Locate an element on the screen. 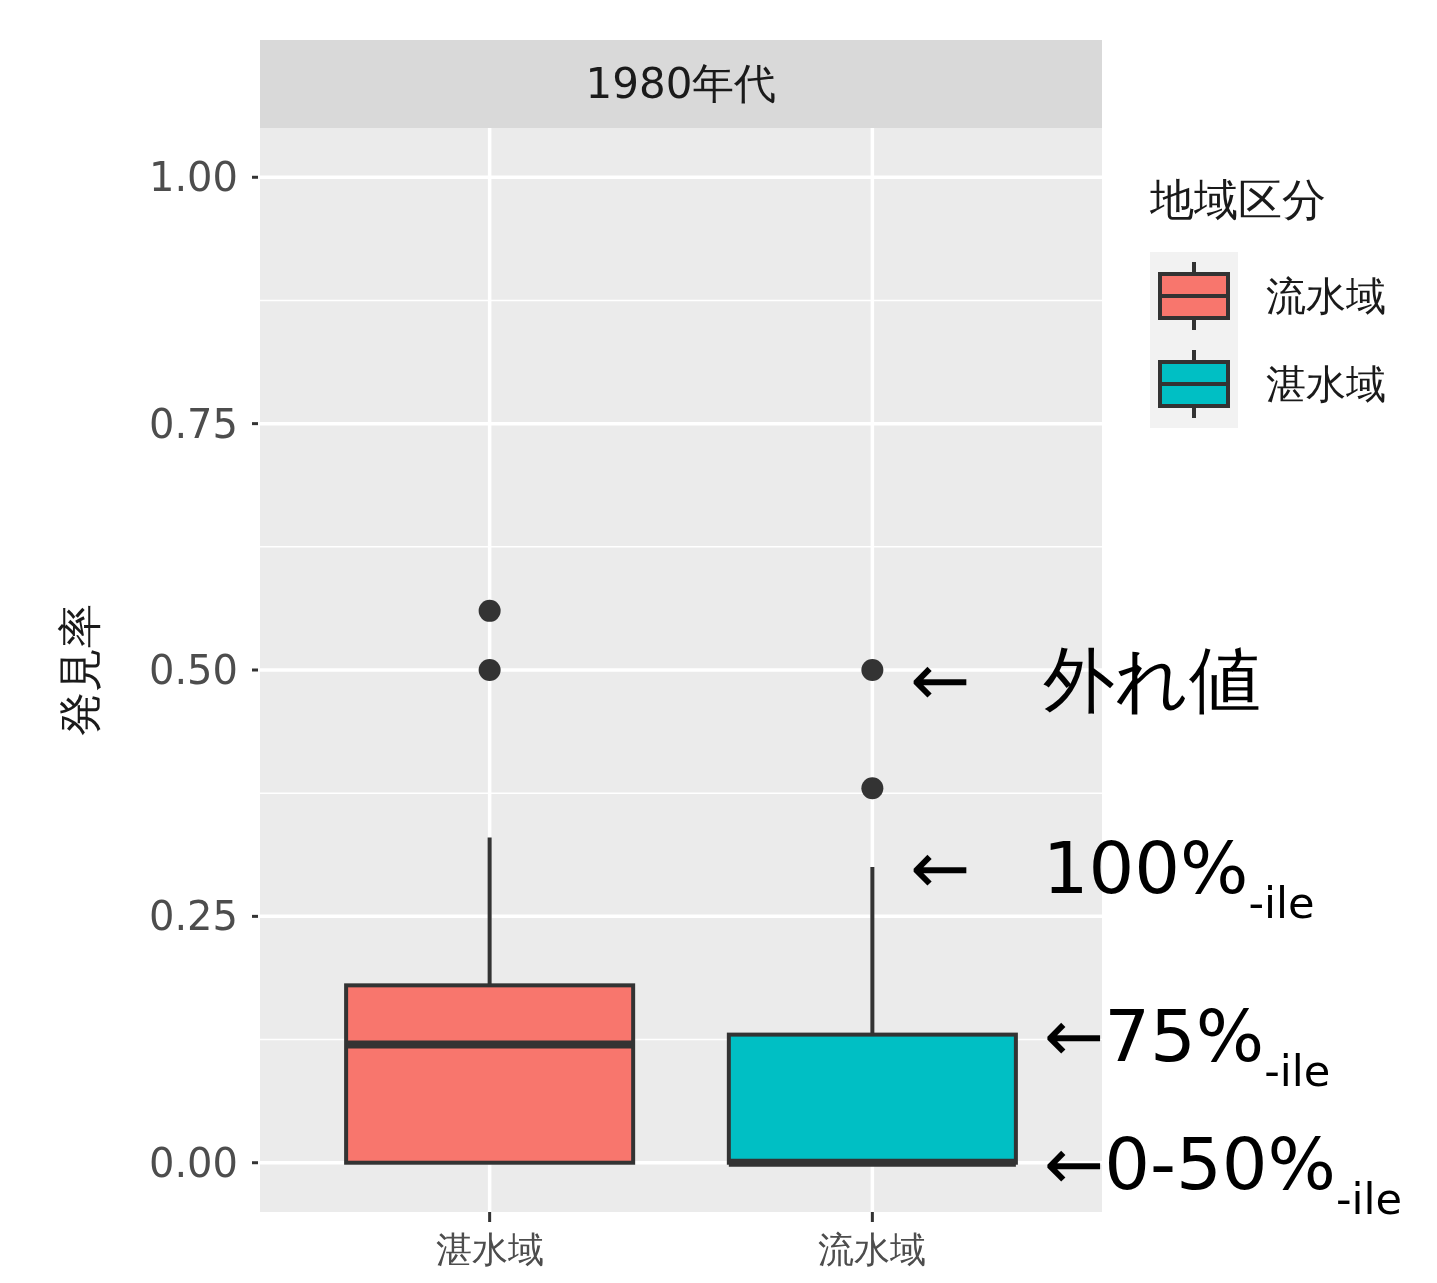 The height and width of the screenshot is (1283, 1437). legend-title: 地域区分 is located at coordinates (1237, 199).